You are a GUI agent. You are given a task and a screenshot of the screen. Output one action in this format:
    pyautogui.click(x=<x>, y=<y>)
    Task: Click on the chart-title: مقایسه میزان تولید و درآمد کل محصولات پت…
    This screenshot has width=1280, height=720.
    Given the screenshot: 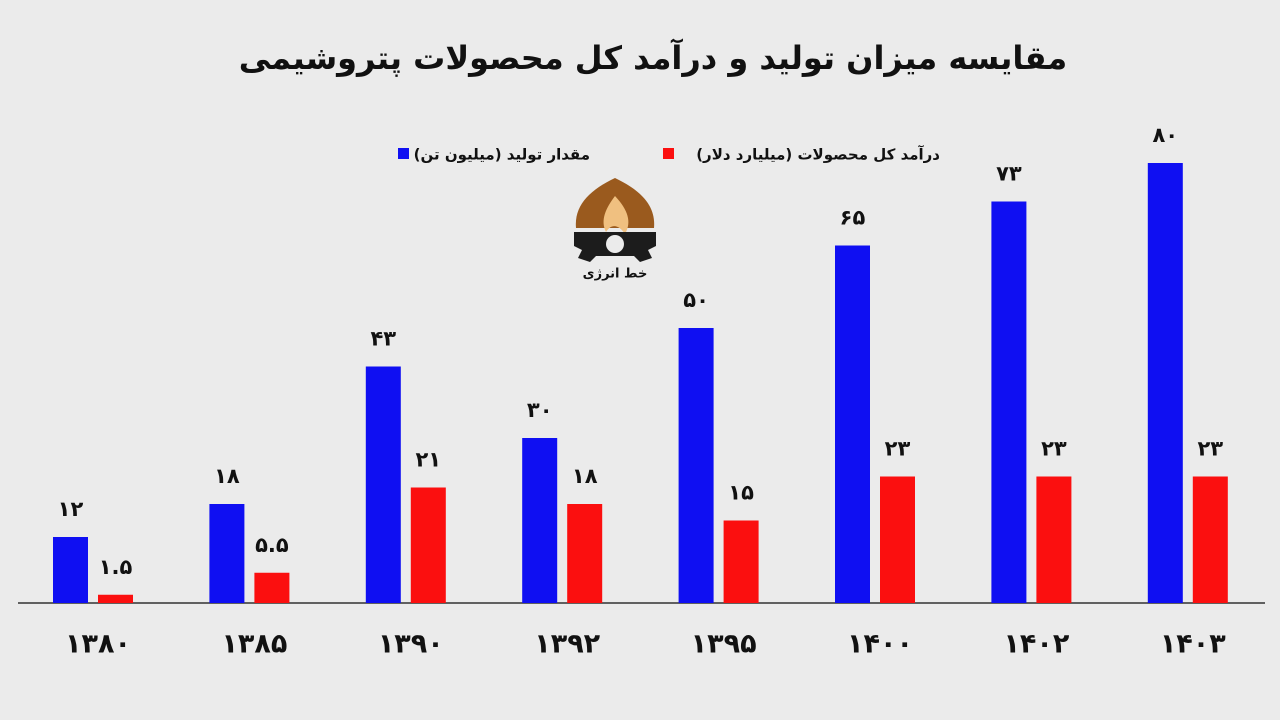 What is the action you would take?
    pyautogui.click(x=653, y=57)
    